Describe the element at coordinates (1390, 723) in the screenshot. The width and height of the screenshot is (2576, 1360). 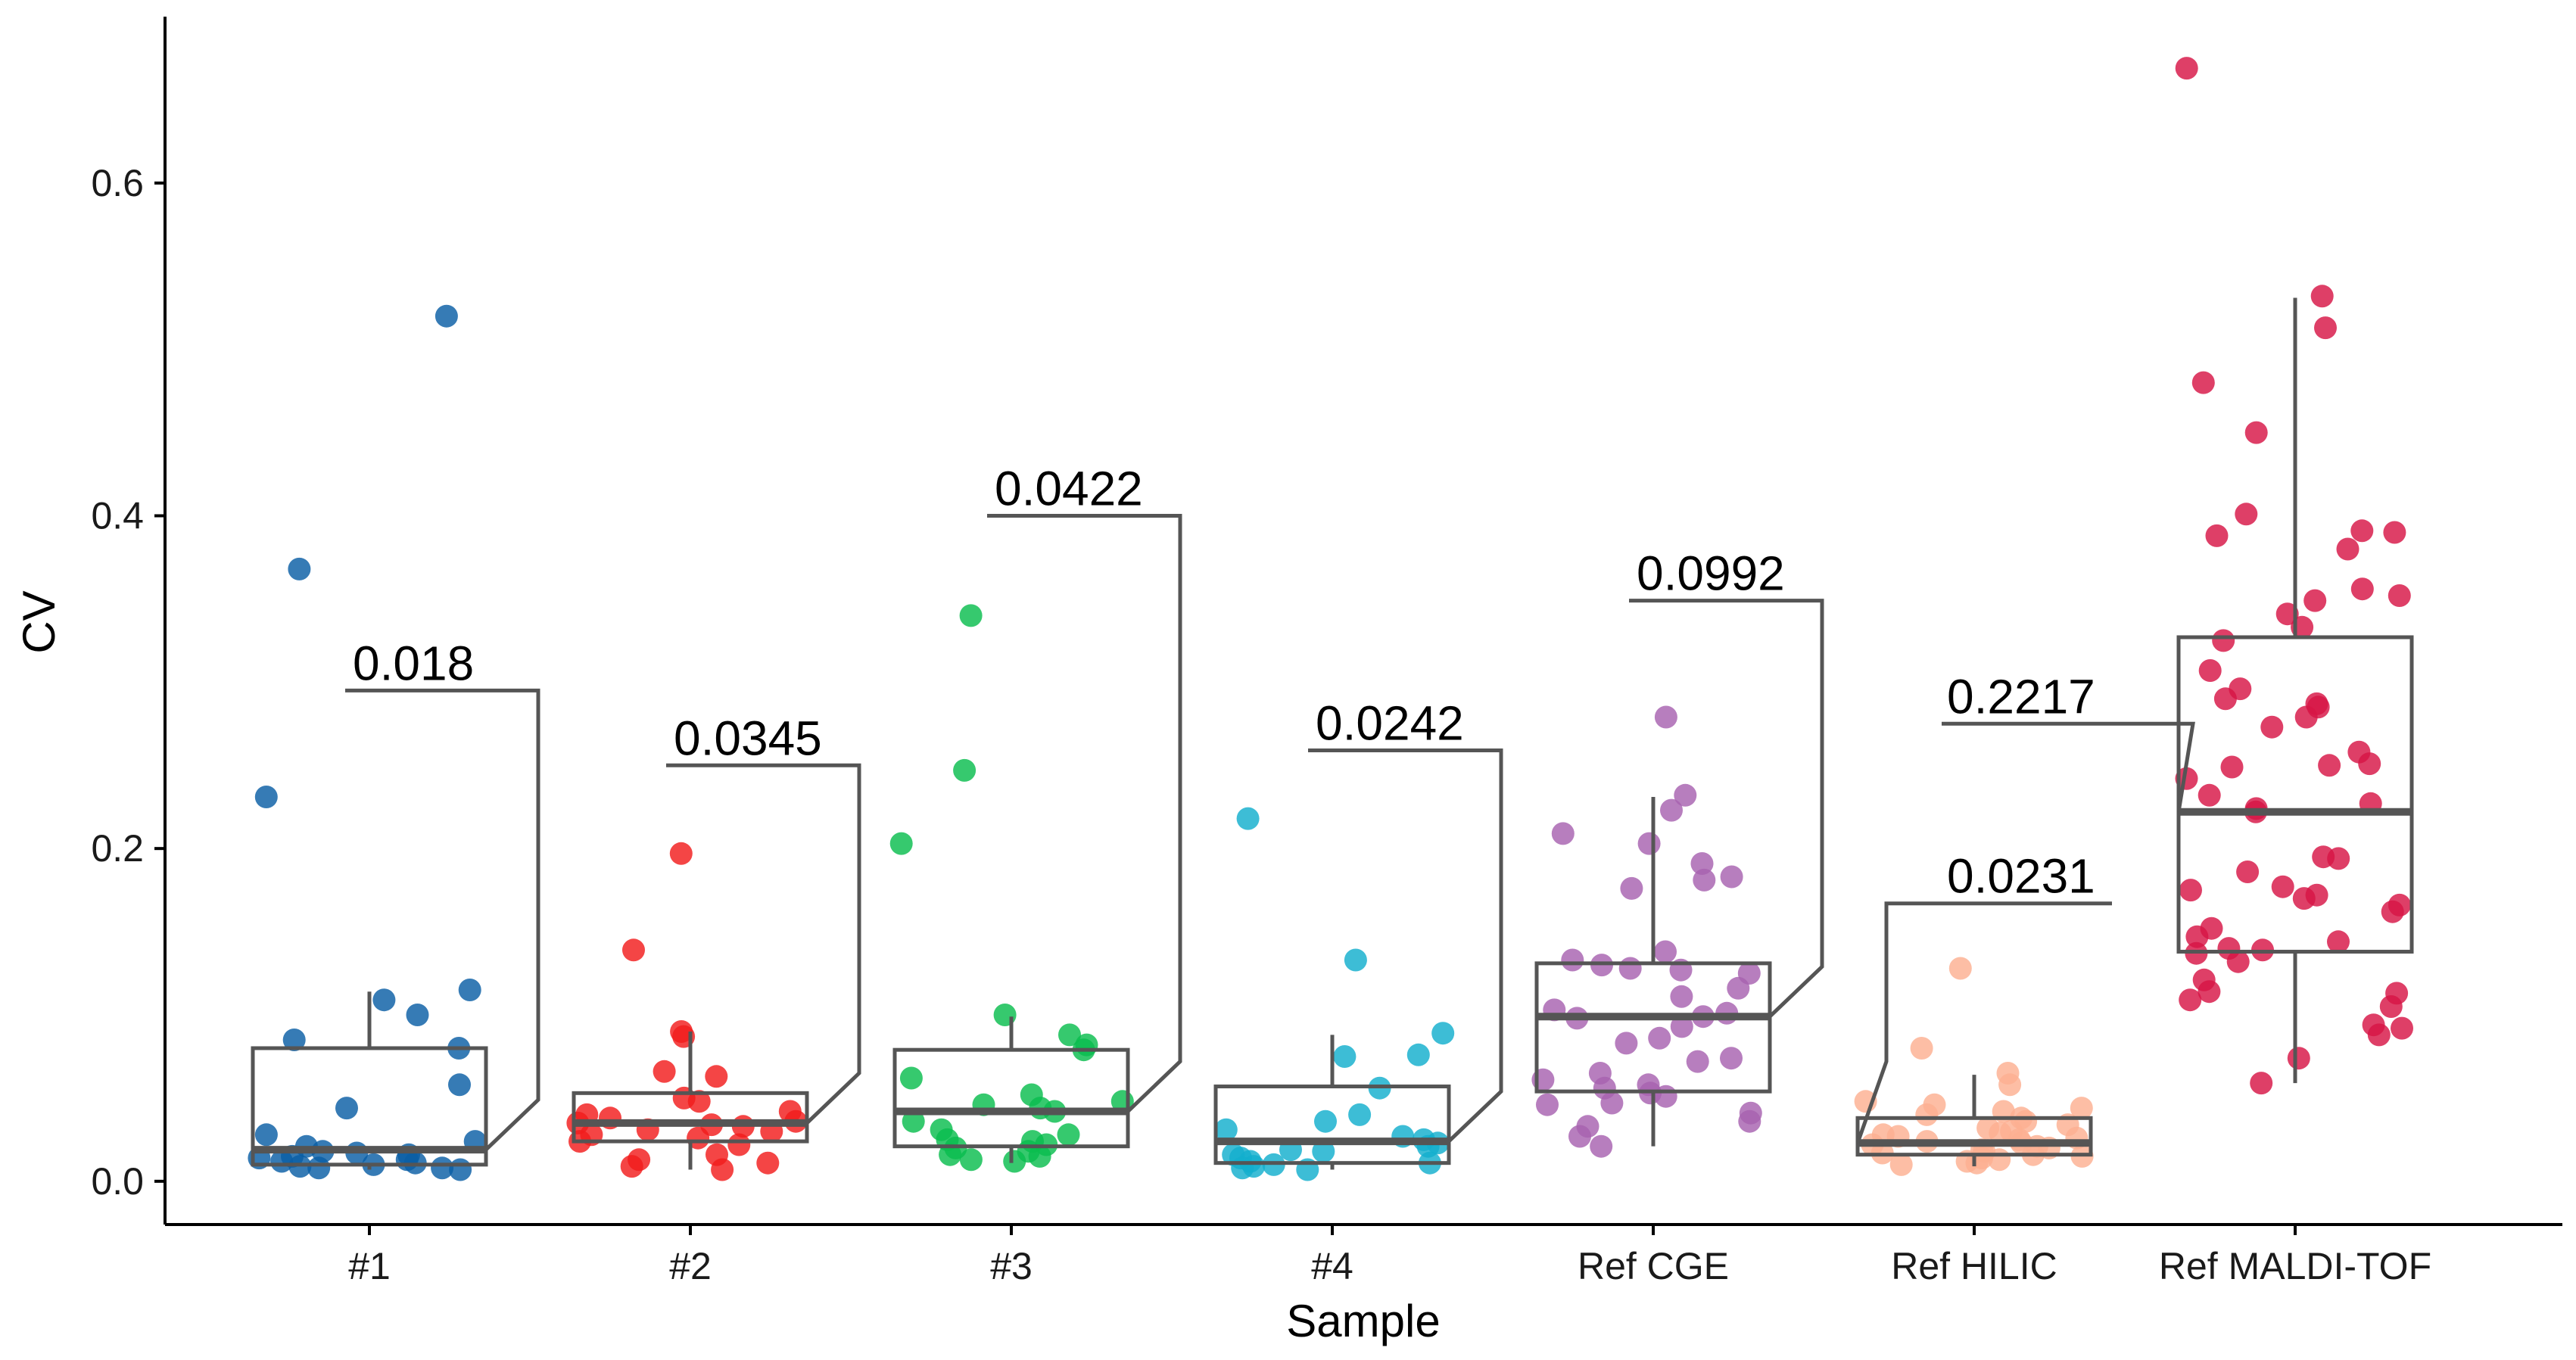
I see `median-label: 0.0242` at that location.